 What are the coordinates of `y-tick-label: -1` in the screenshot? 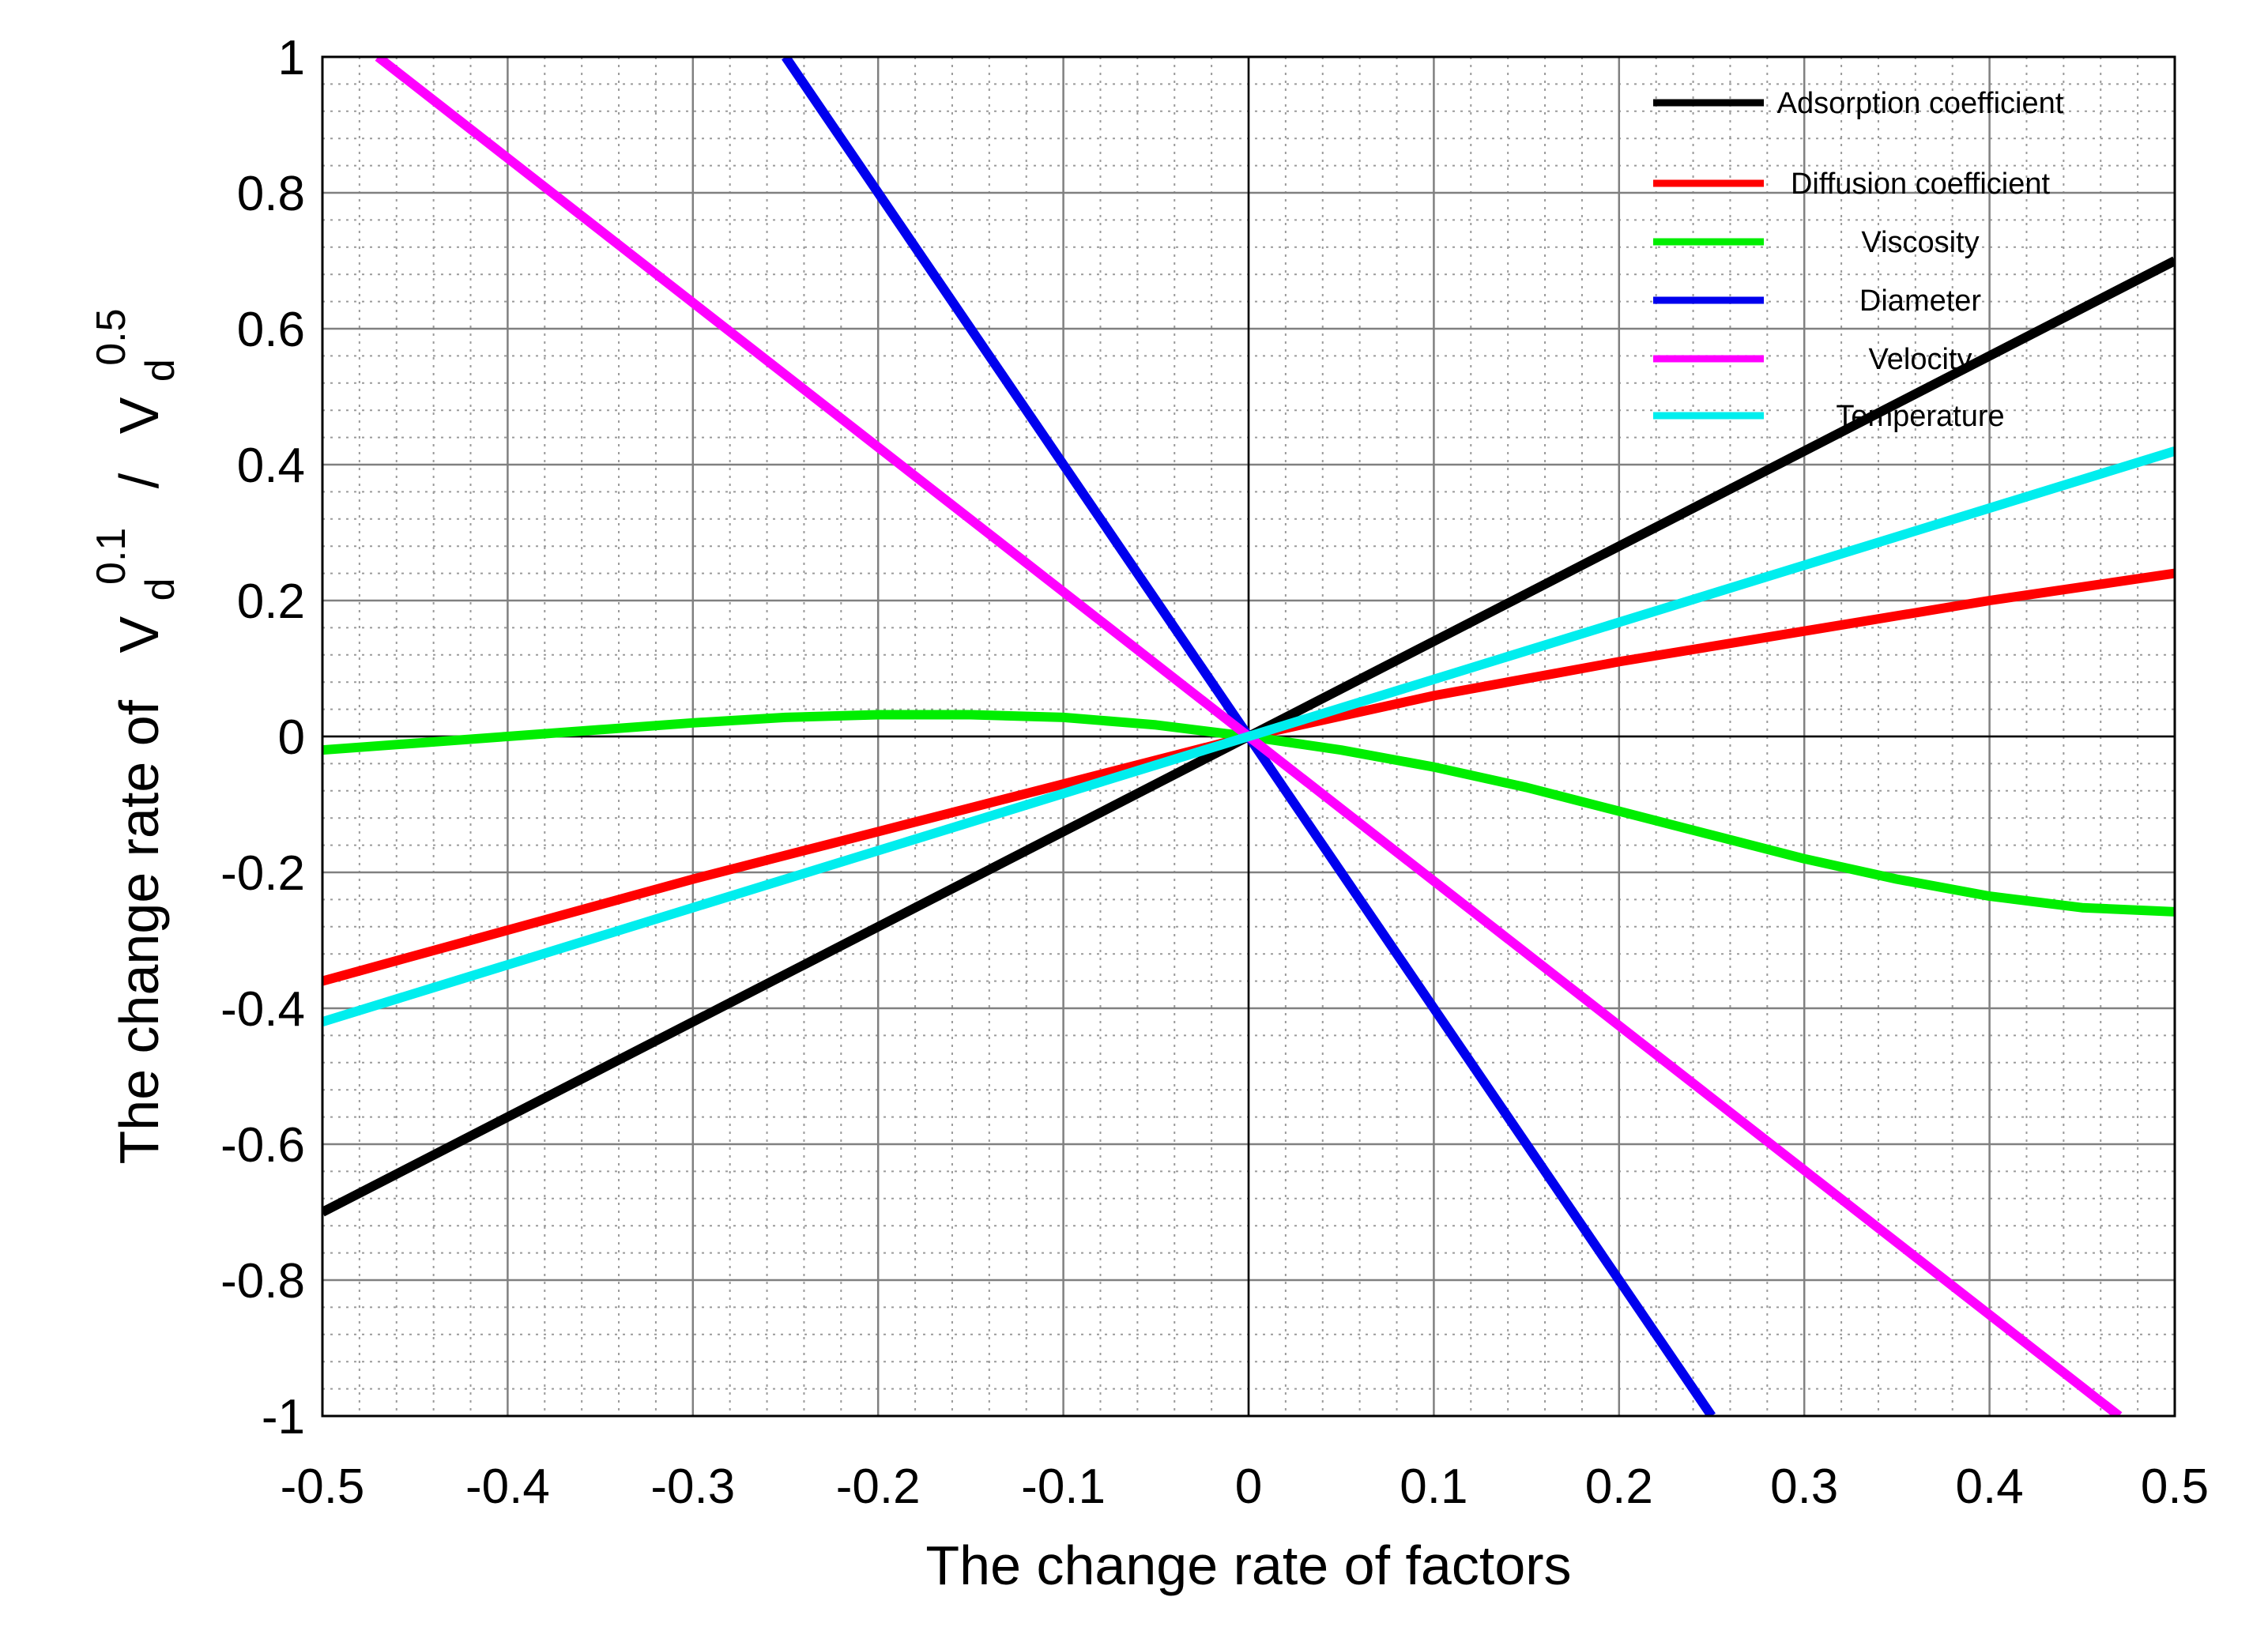 It's located at (283, 1417).